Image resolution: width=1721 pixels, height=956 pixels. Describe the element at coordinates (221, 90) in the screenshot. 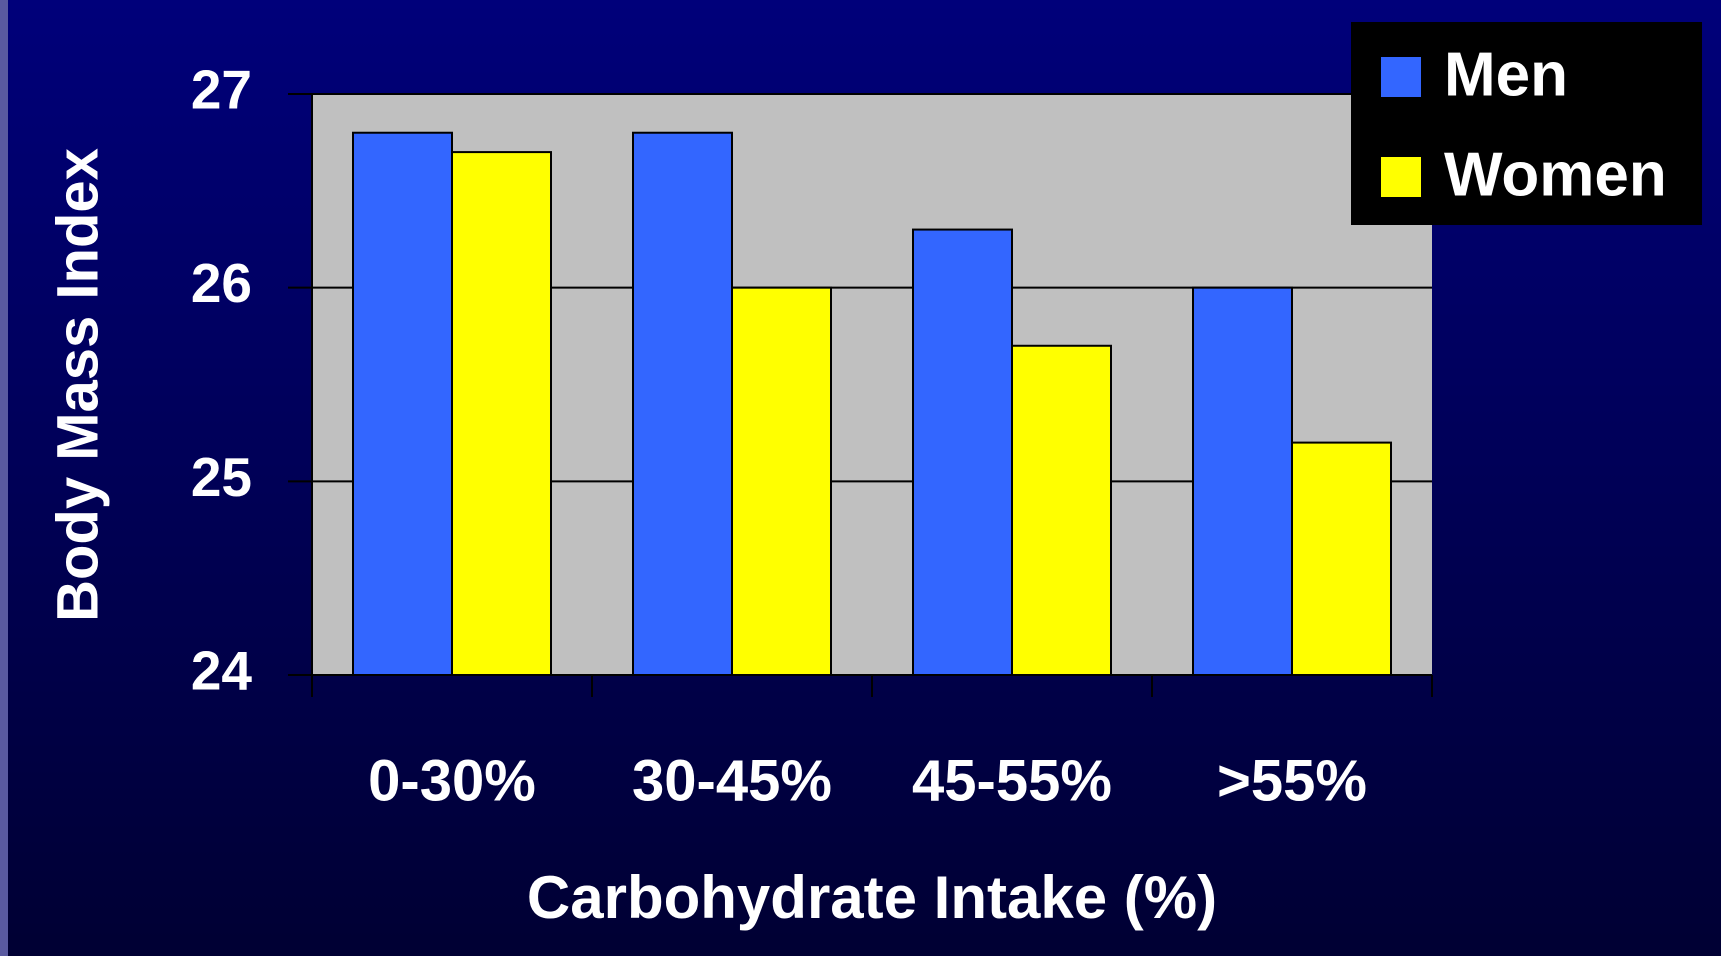

I see `y-tick-label: 27` at that location.